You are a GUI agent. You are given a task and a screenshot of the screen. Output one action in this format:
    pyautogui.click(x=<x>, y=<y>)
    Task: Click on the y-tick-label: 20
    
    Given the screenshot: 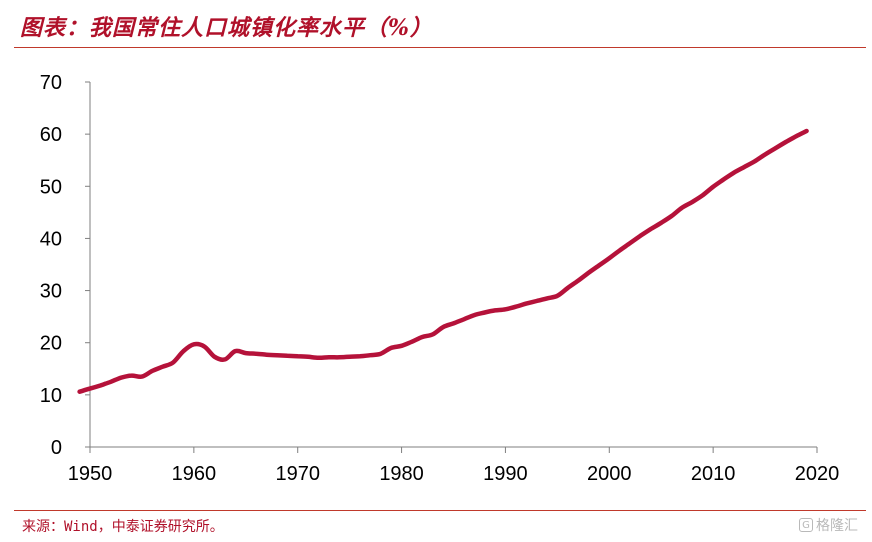 What is the action you would take?
    pyautogui.click(x=51, y=344)
    